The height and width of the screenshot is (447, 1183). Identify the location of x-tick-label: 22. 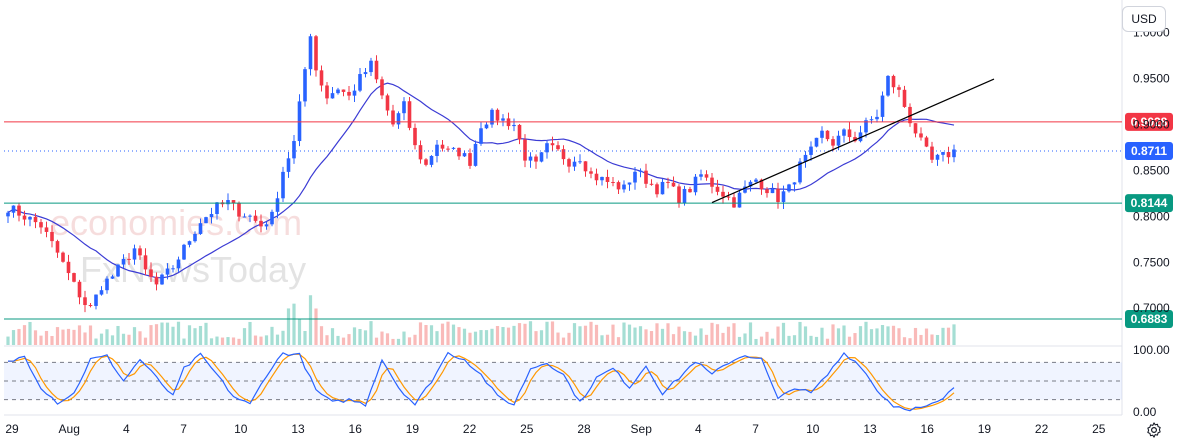
(1042, 429).